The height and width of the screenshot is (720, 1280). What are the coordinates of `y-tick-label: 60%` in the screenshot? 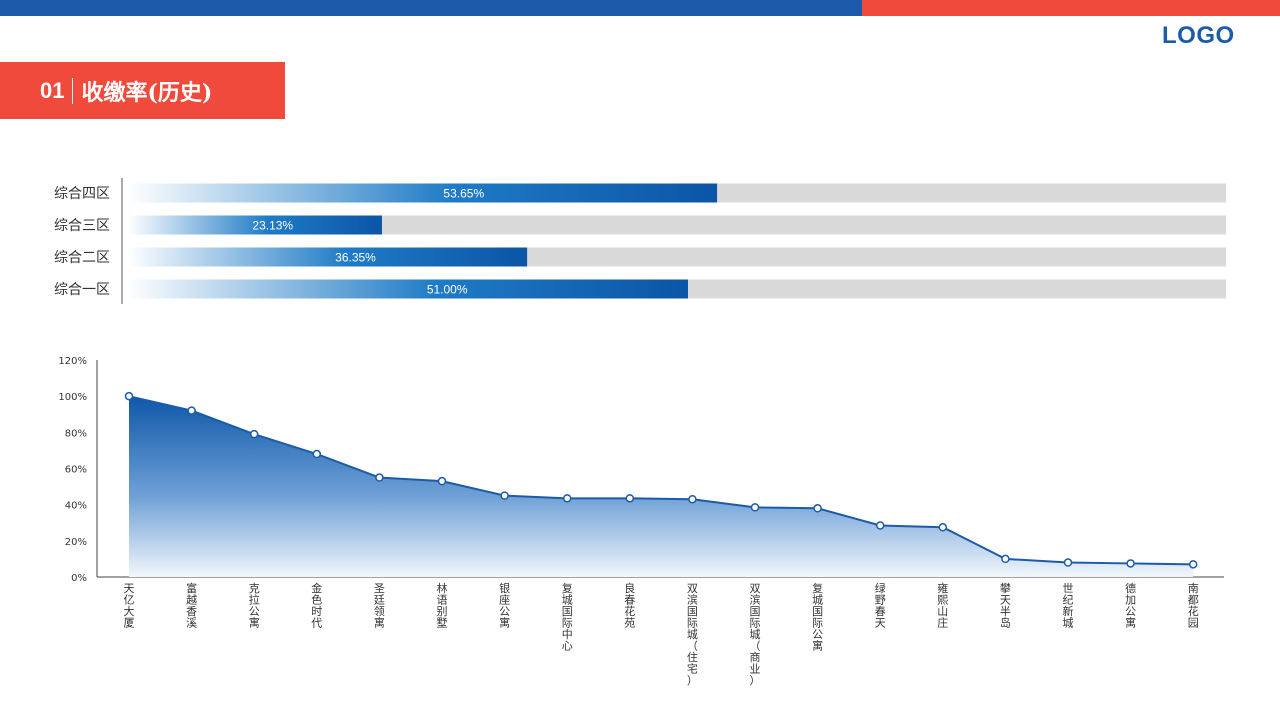 It's located at (76, 470).